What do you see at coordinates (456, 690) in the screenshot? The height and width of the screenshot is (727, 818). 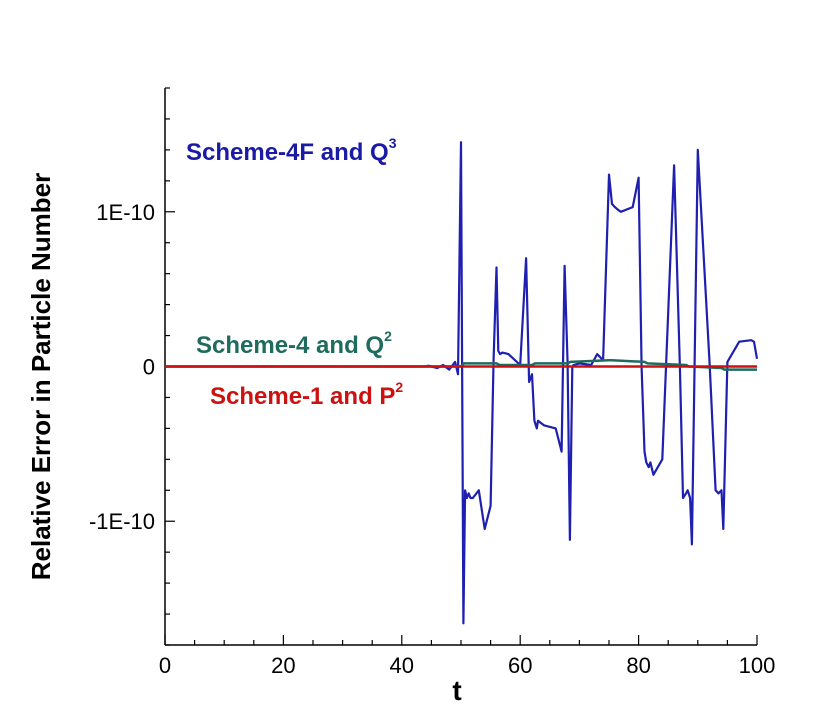 I see `x-axis-title: t` at bounding box center [456, 690].